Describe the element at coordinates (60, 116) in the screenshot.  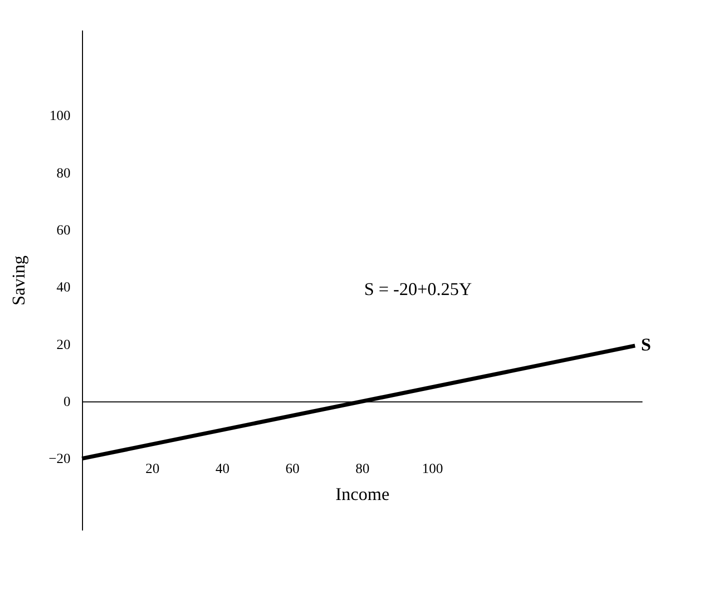
I see `y-tick-label: 100` at that location.